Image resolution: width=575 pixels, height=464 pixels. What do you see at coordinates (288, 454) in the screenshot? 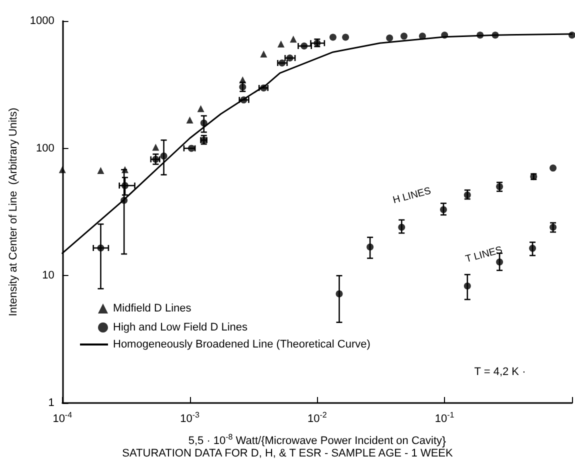
I see `text: SATURATION DATA FOR D, H, & T ESR - SAMPLE AGE - 1 WEEK` at bounding box center [288, 454].